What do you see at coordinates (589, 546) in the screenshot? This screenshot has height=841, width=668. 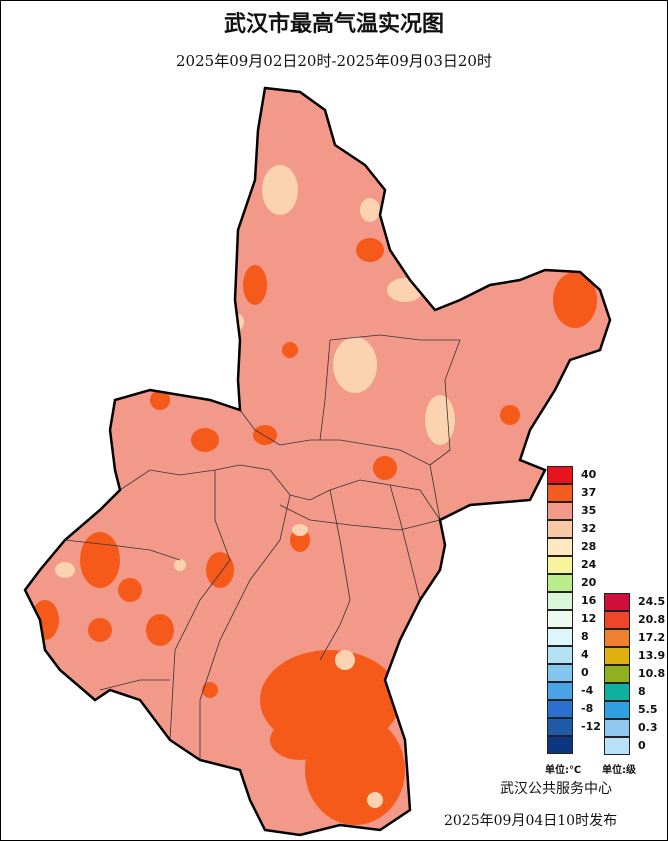 I see `legend-label: 28` at bounding box center [589, 546].